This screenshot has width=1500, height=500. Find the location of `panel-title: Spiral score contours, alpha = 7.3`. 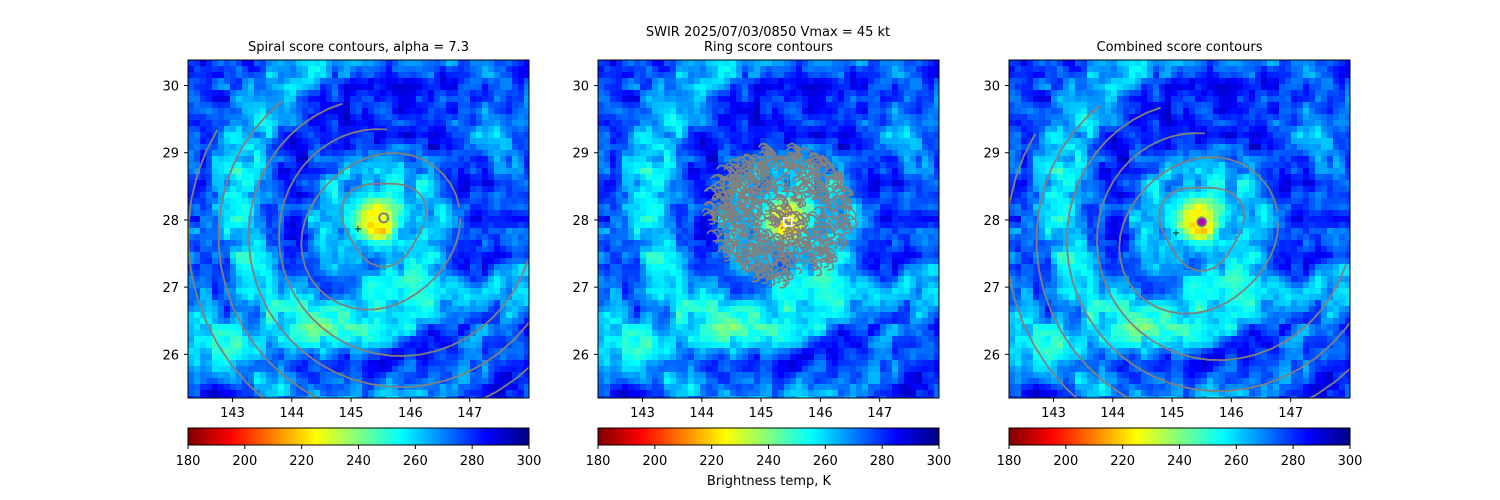

panel-title: Spiral score contours, alpha = 7.3 is located at coordinates (358, 47).